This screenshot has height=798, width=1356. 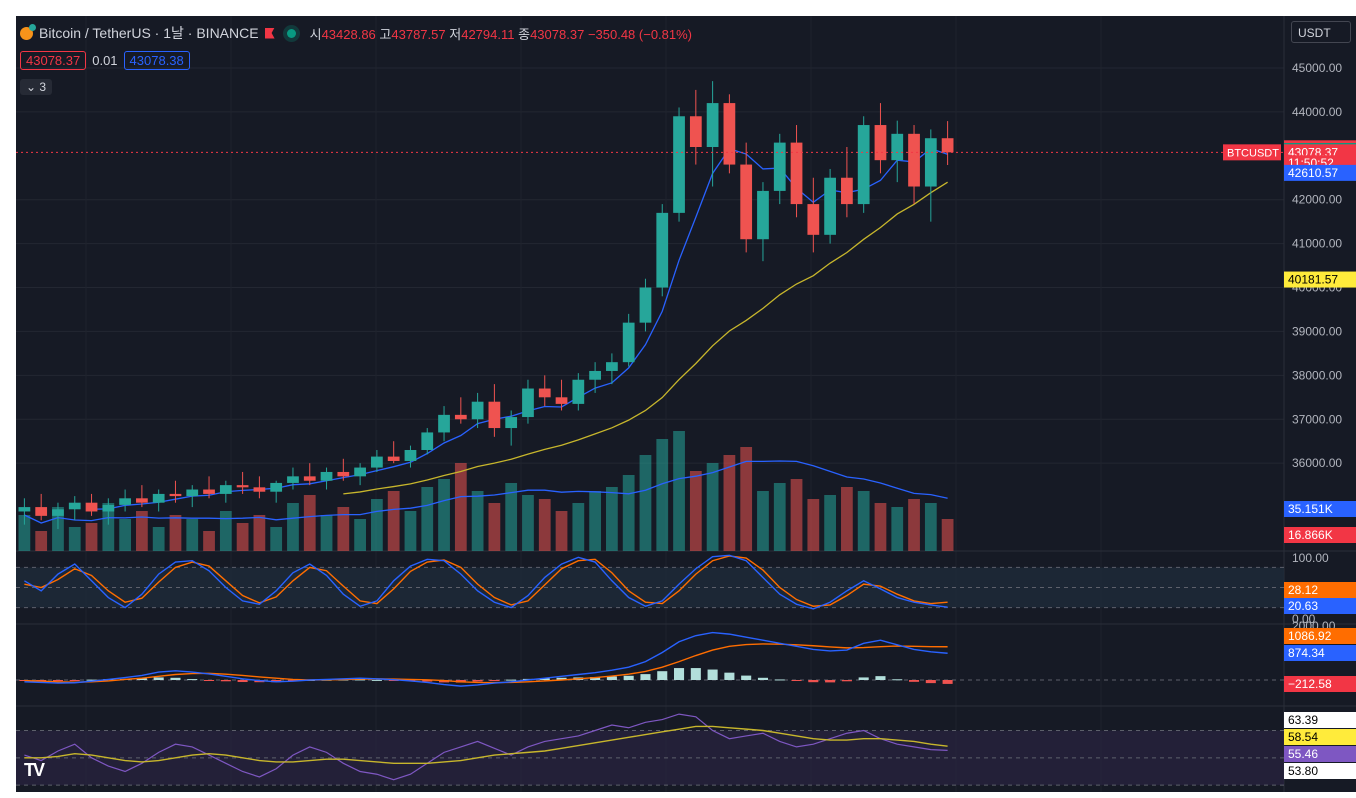 I want to click on price-tick-label: 44000.00, so click(x=1317, y=112).